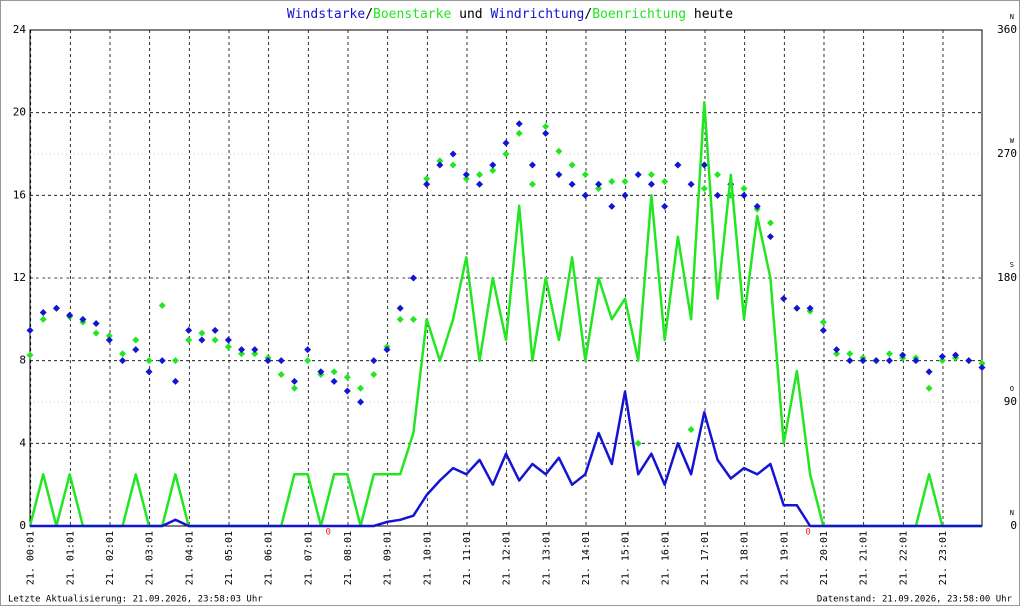 The width and height of the screenshot is (1020, 606). What do you see at coordinates (1012, 265) in the screenshot?
I see `y2-direction-label: S` at bounding box center [1012, 265].